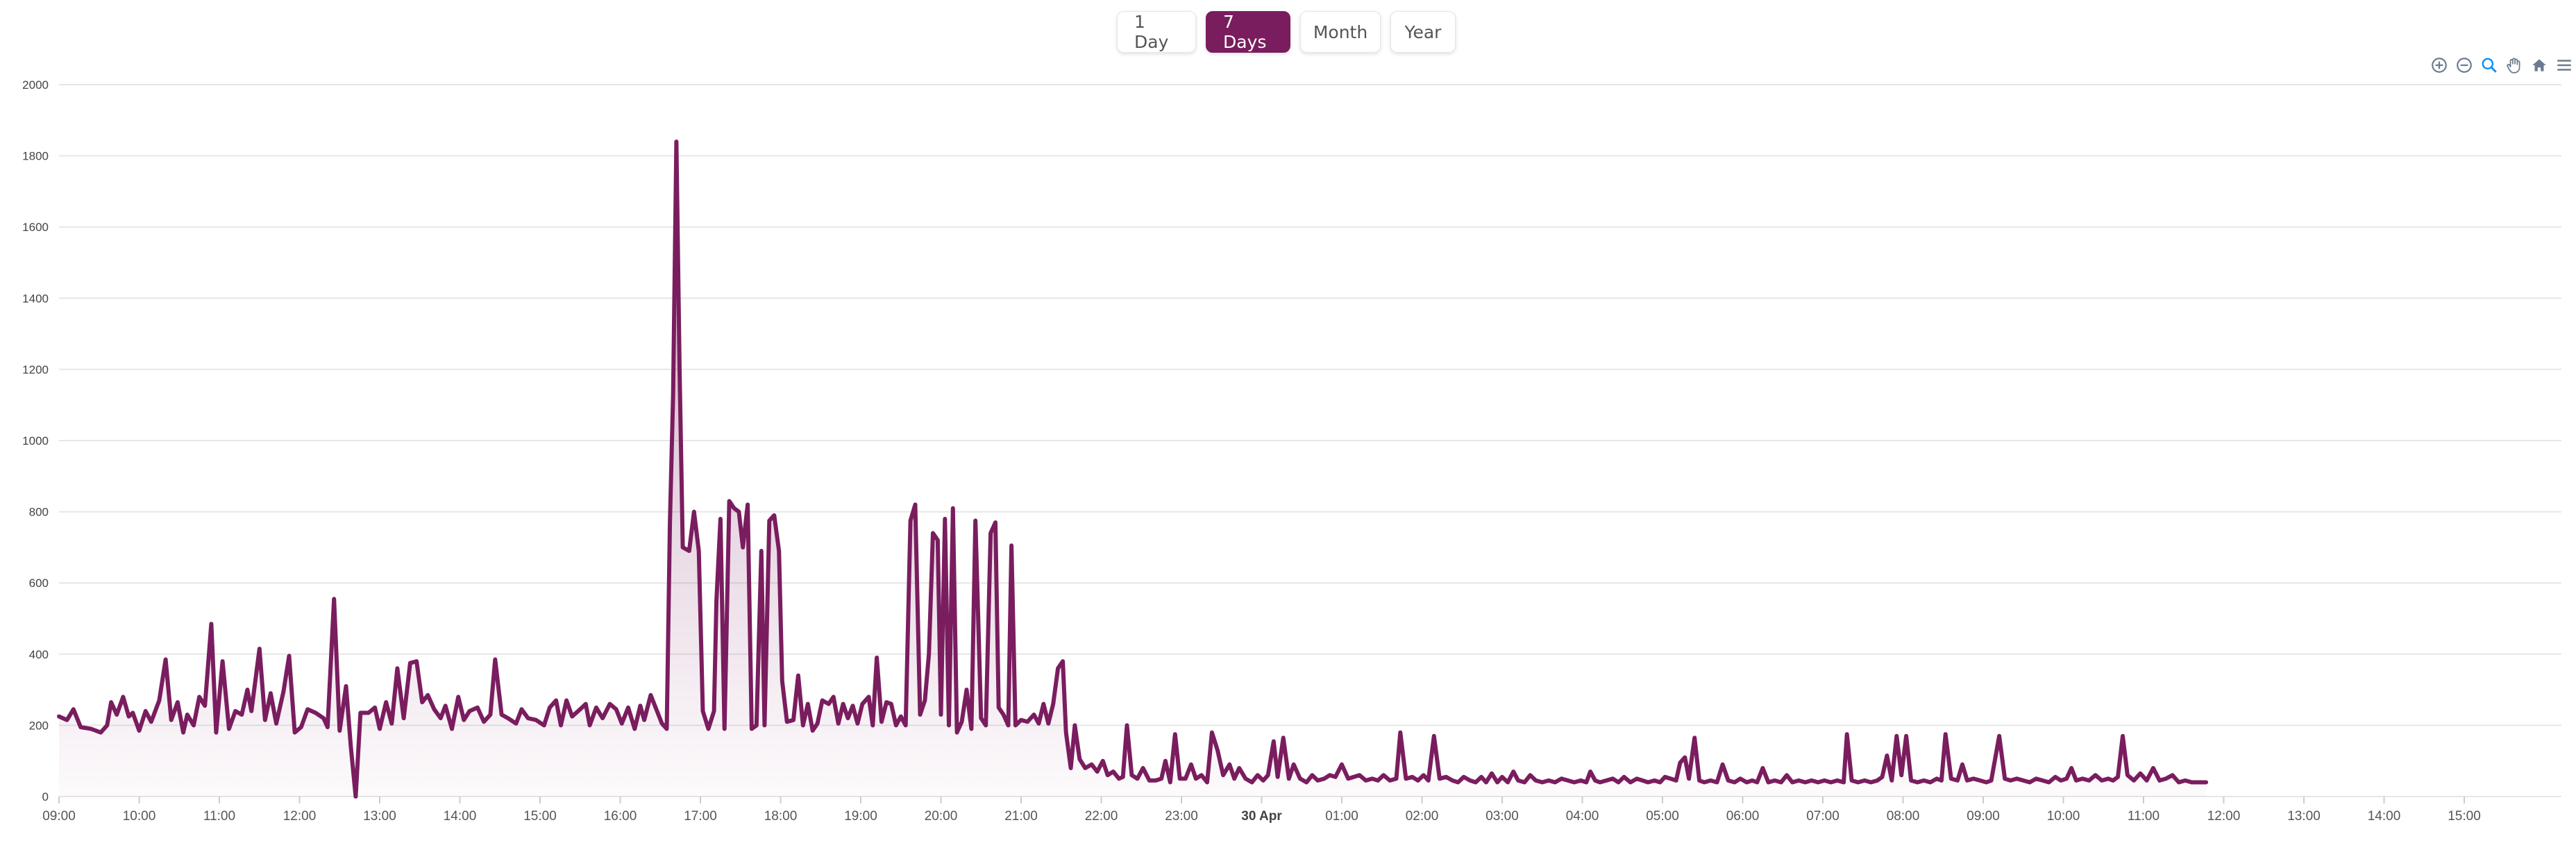 This screenshot has height=843, width=2576. I want to click on y-axis: 0 200 400 600 800 1000 1200 1400 1600 1800 2000, so click(35, 440).